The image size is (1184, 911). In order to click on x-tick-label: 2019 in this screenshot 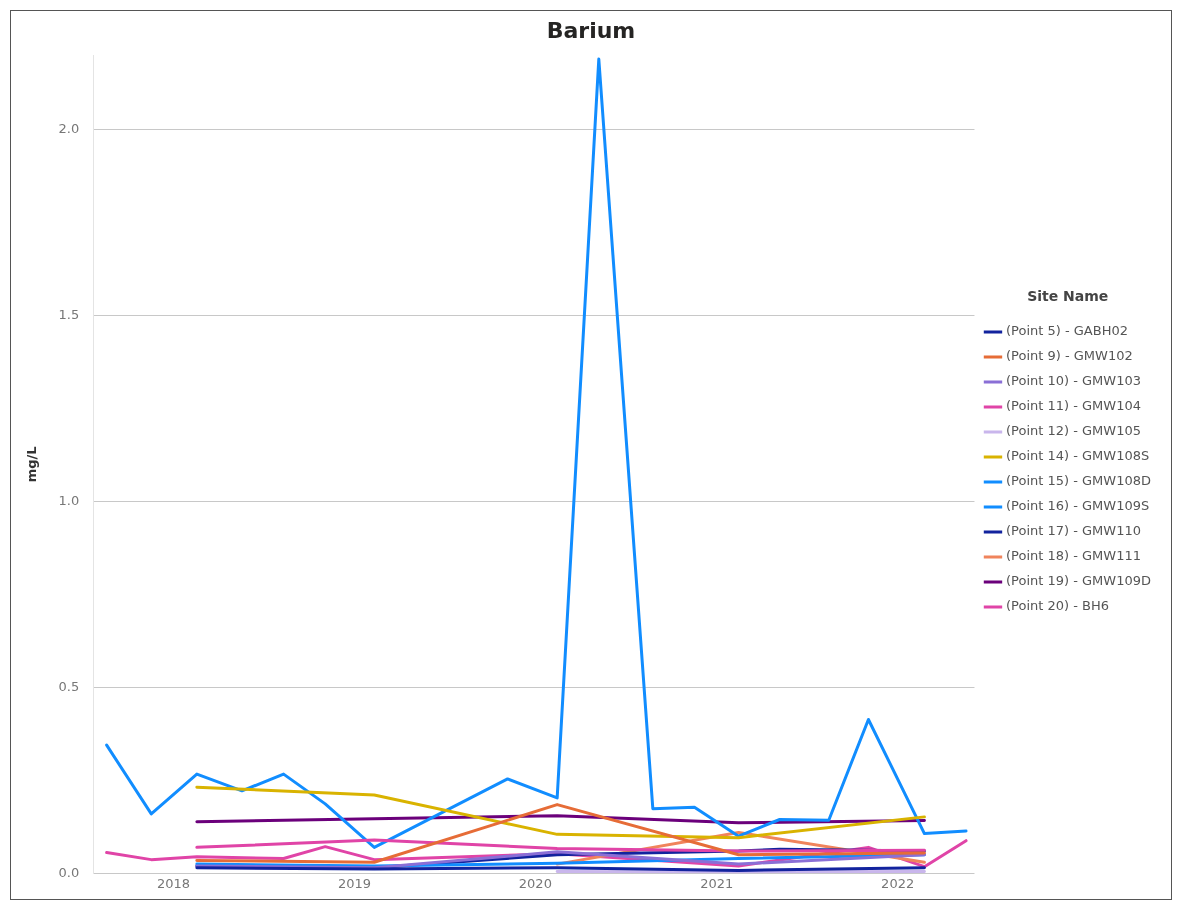, I will do `click(354, 883)`.